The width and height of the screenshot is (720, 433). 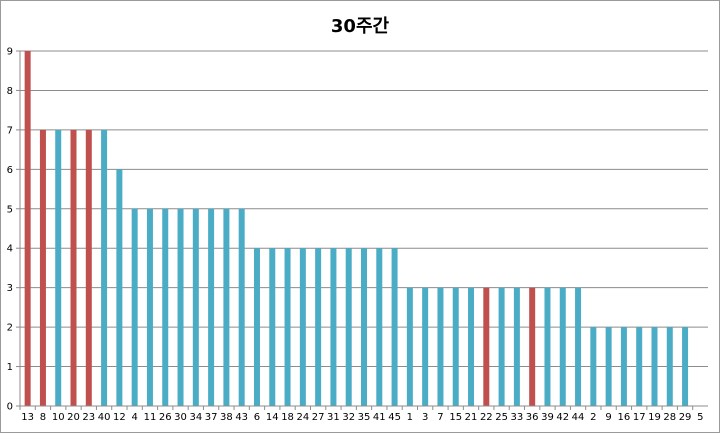 I want to click on x-tick-label: 30, so click(x=180, y=417).